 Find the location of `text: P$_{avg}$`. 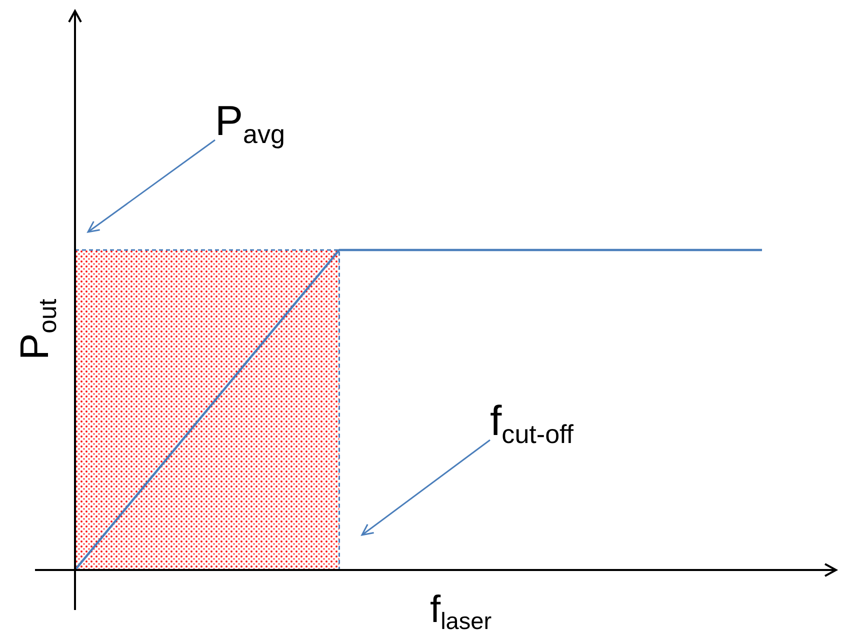

text: P$_{avg}$ is located at coordinates (250, 123).